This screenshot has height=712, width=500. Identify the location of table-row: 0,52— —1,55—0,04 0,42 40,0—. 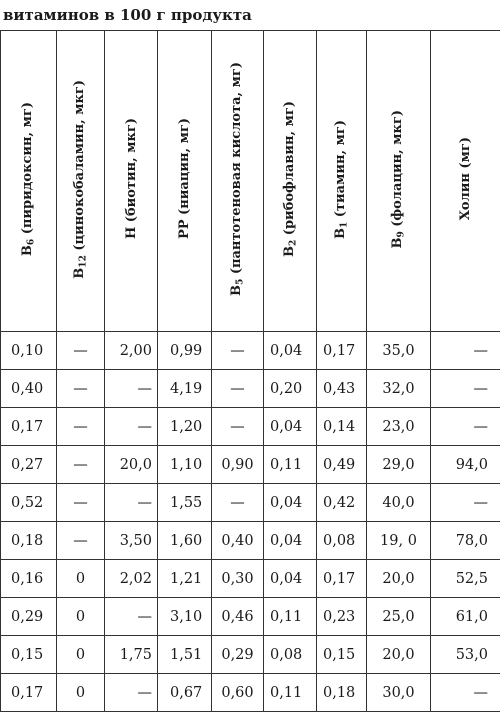
(250, 502).